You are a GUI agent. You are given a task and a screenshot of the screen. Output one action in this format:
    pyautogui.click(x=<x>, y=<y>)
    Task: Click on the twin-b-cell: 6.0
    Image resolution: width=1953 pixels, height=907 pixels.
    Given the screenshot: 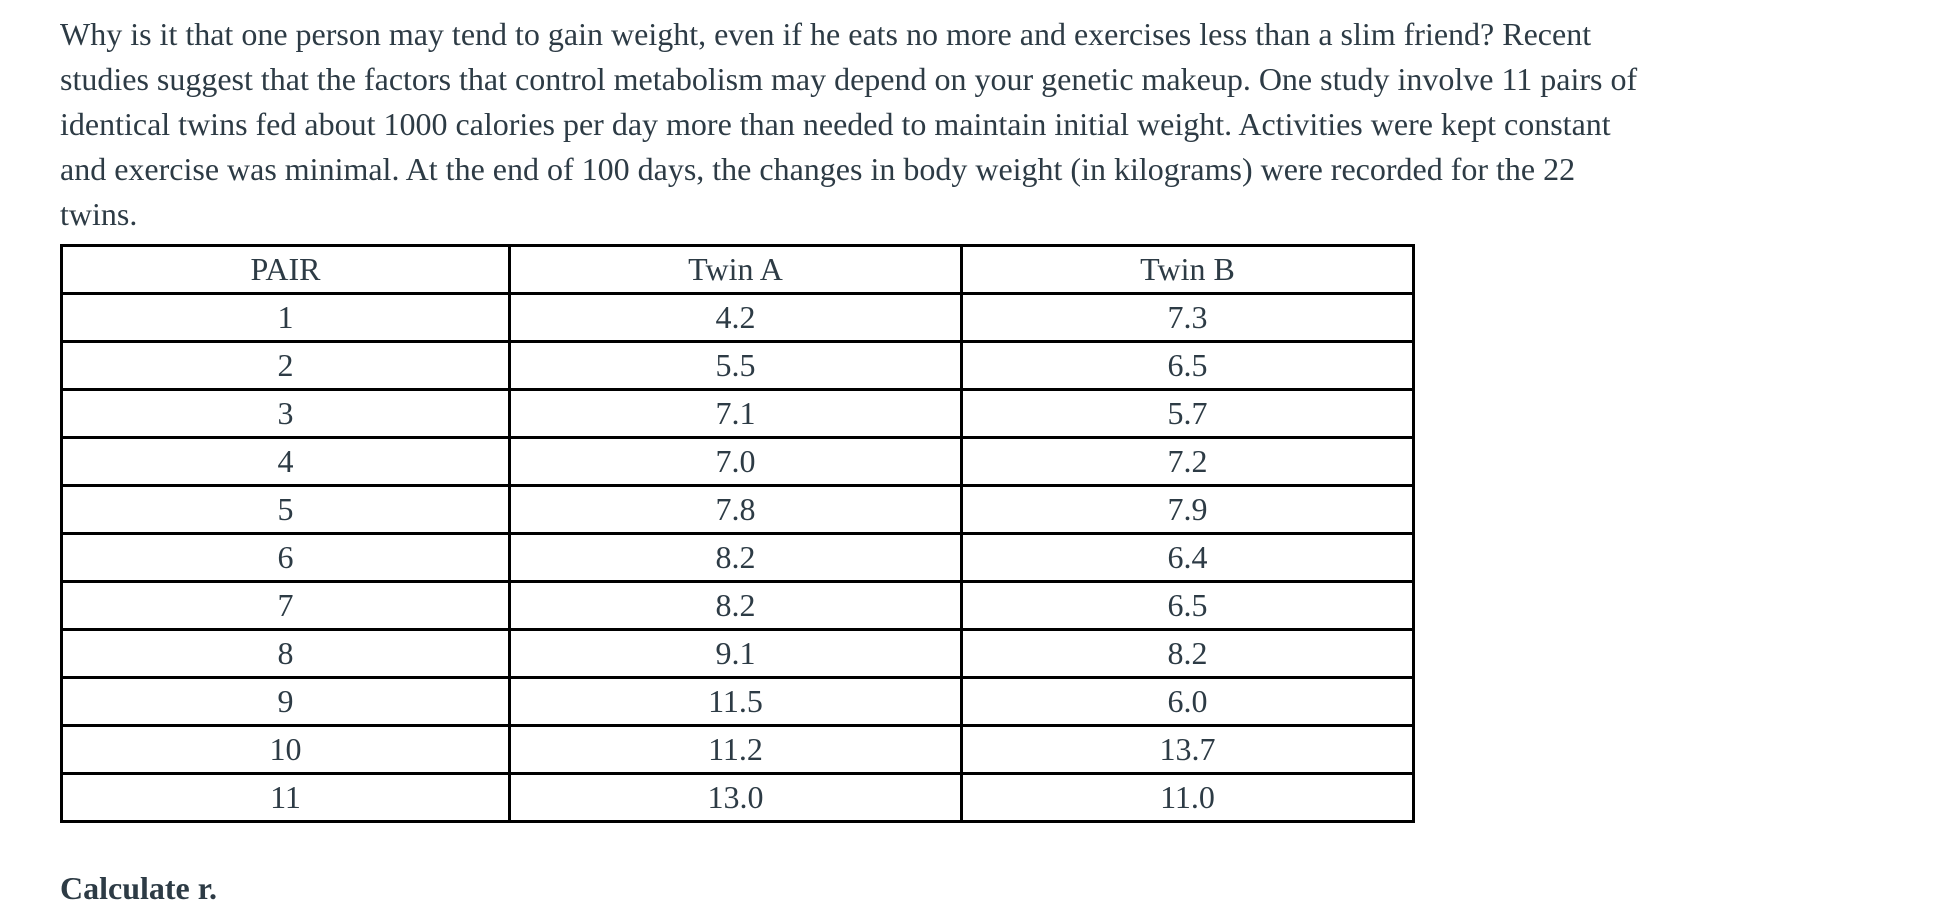 What is the action you would take?
    pyautogui.click(x=1187, y=701)
    